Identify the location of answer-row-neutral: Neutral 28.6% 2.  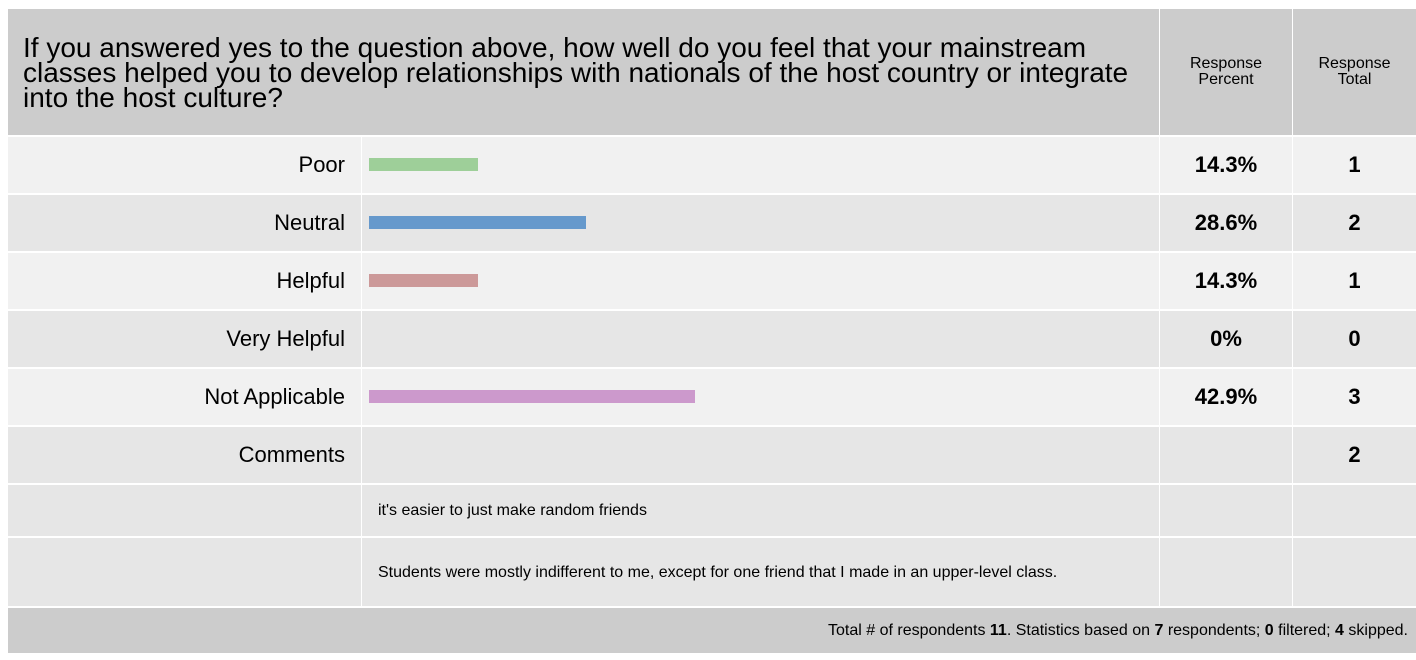
(712, 222).